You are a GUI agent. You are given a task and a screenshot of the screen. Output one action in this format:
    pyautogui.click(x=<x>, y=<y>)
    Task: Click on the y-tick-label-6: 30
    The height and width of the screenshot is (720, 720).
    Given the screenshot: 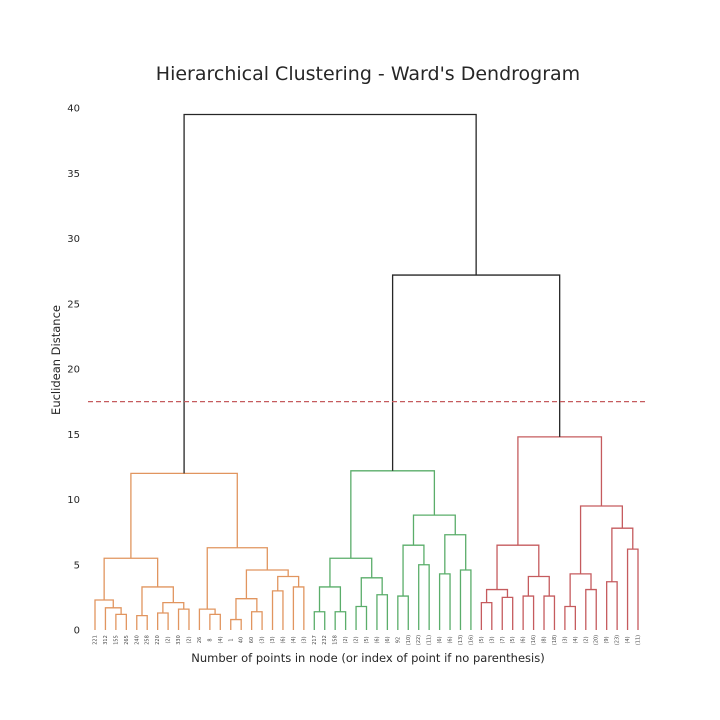 What is the action you would take?
    pyautogui.click(x=73, y=239)
    